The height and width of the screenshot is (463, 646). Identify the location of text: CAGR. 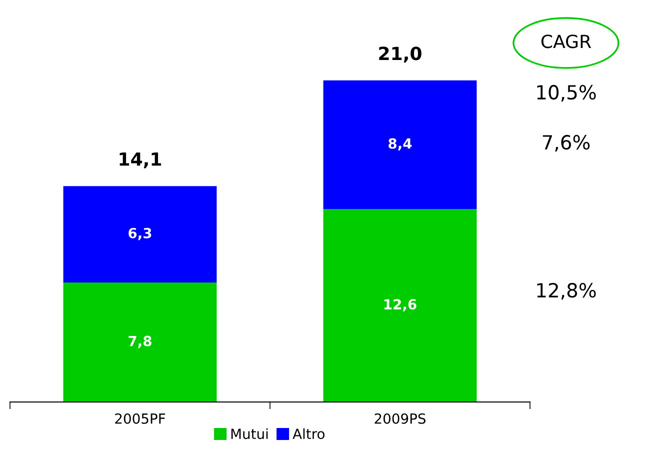
(566, 41).